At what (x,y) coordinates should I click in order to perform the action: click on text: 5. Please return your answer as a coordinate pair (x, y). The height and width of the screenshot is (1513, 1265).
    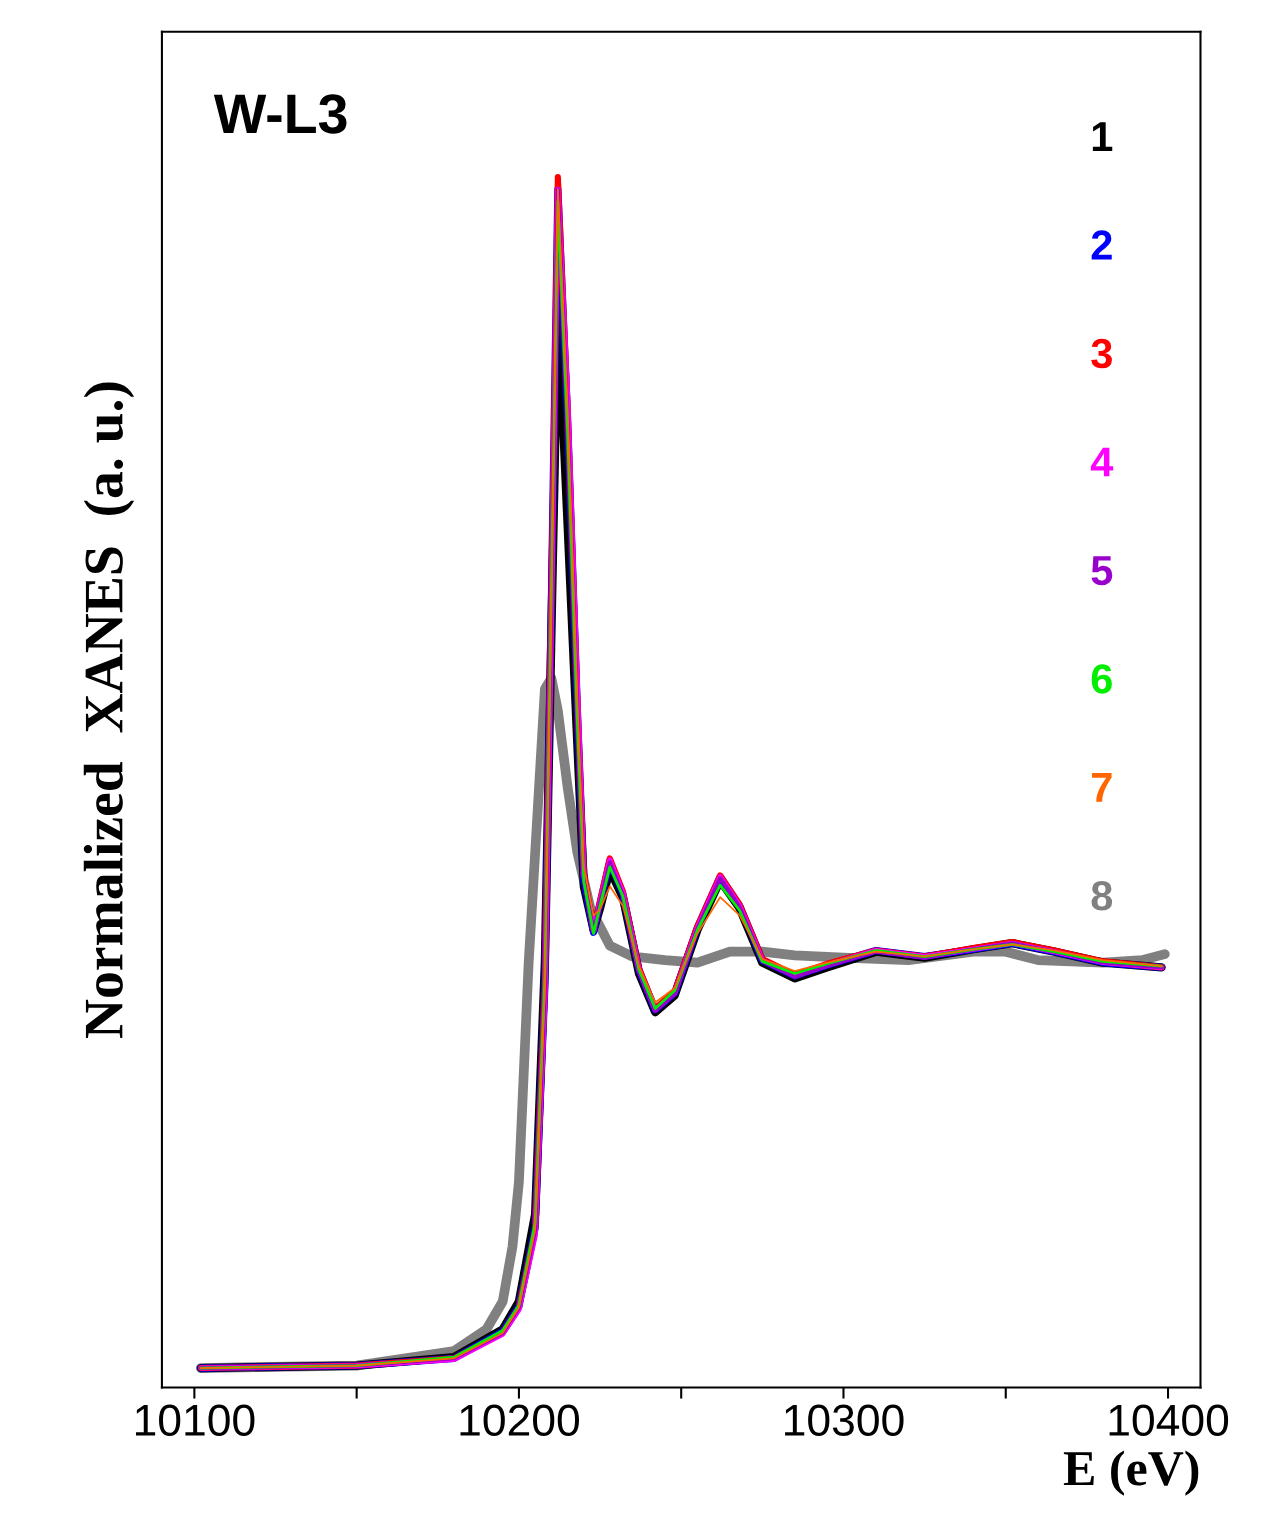
    Looking at the image, I should click on (1102, 571).